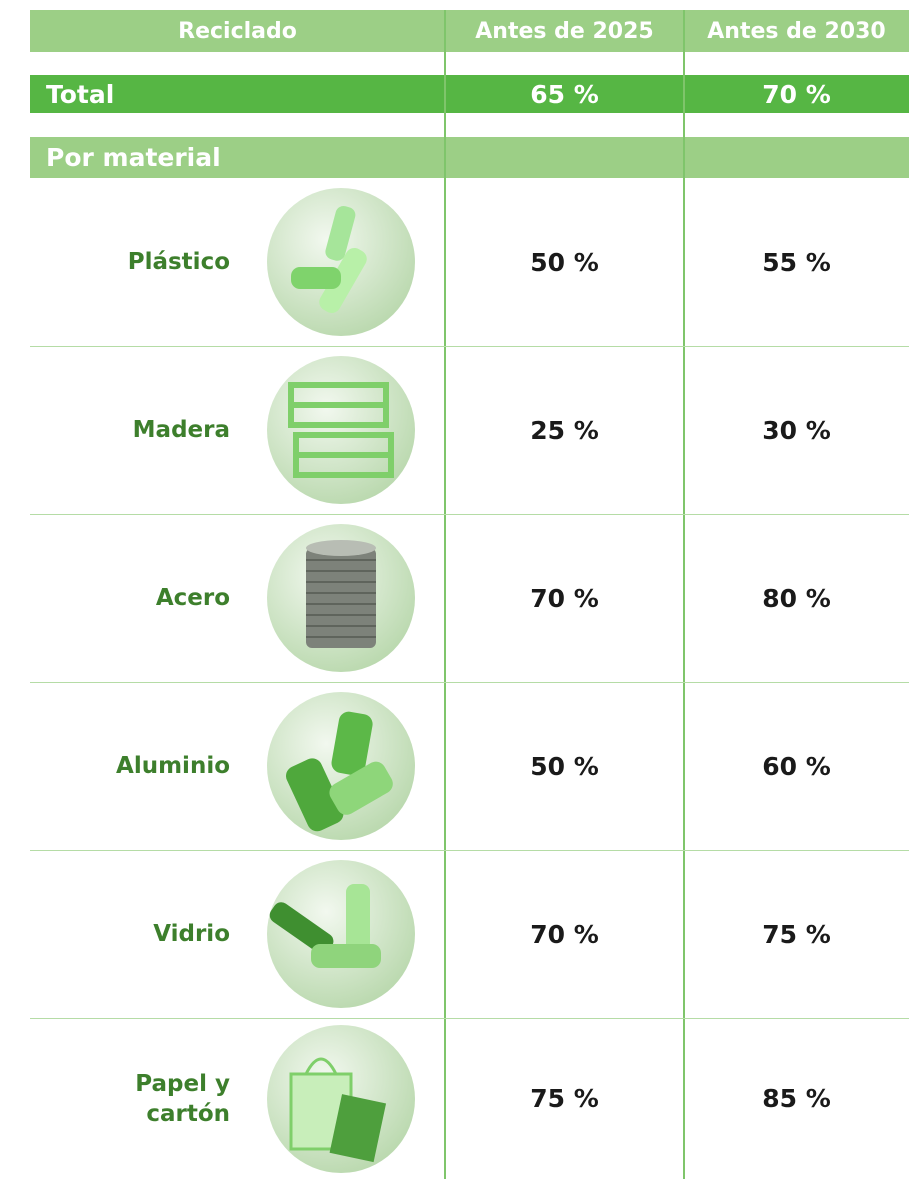 This screenshot has height=1179, width=909. I want to click on header-cell: Antes de 2030, so click(796, 31).